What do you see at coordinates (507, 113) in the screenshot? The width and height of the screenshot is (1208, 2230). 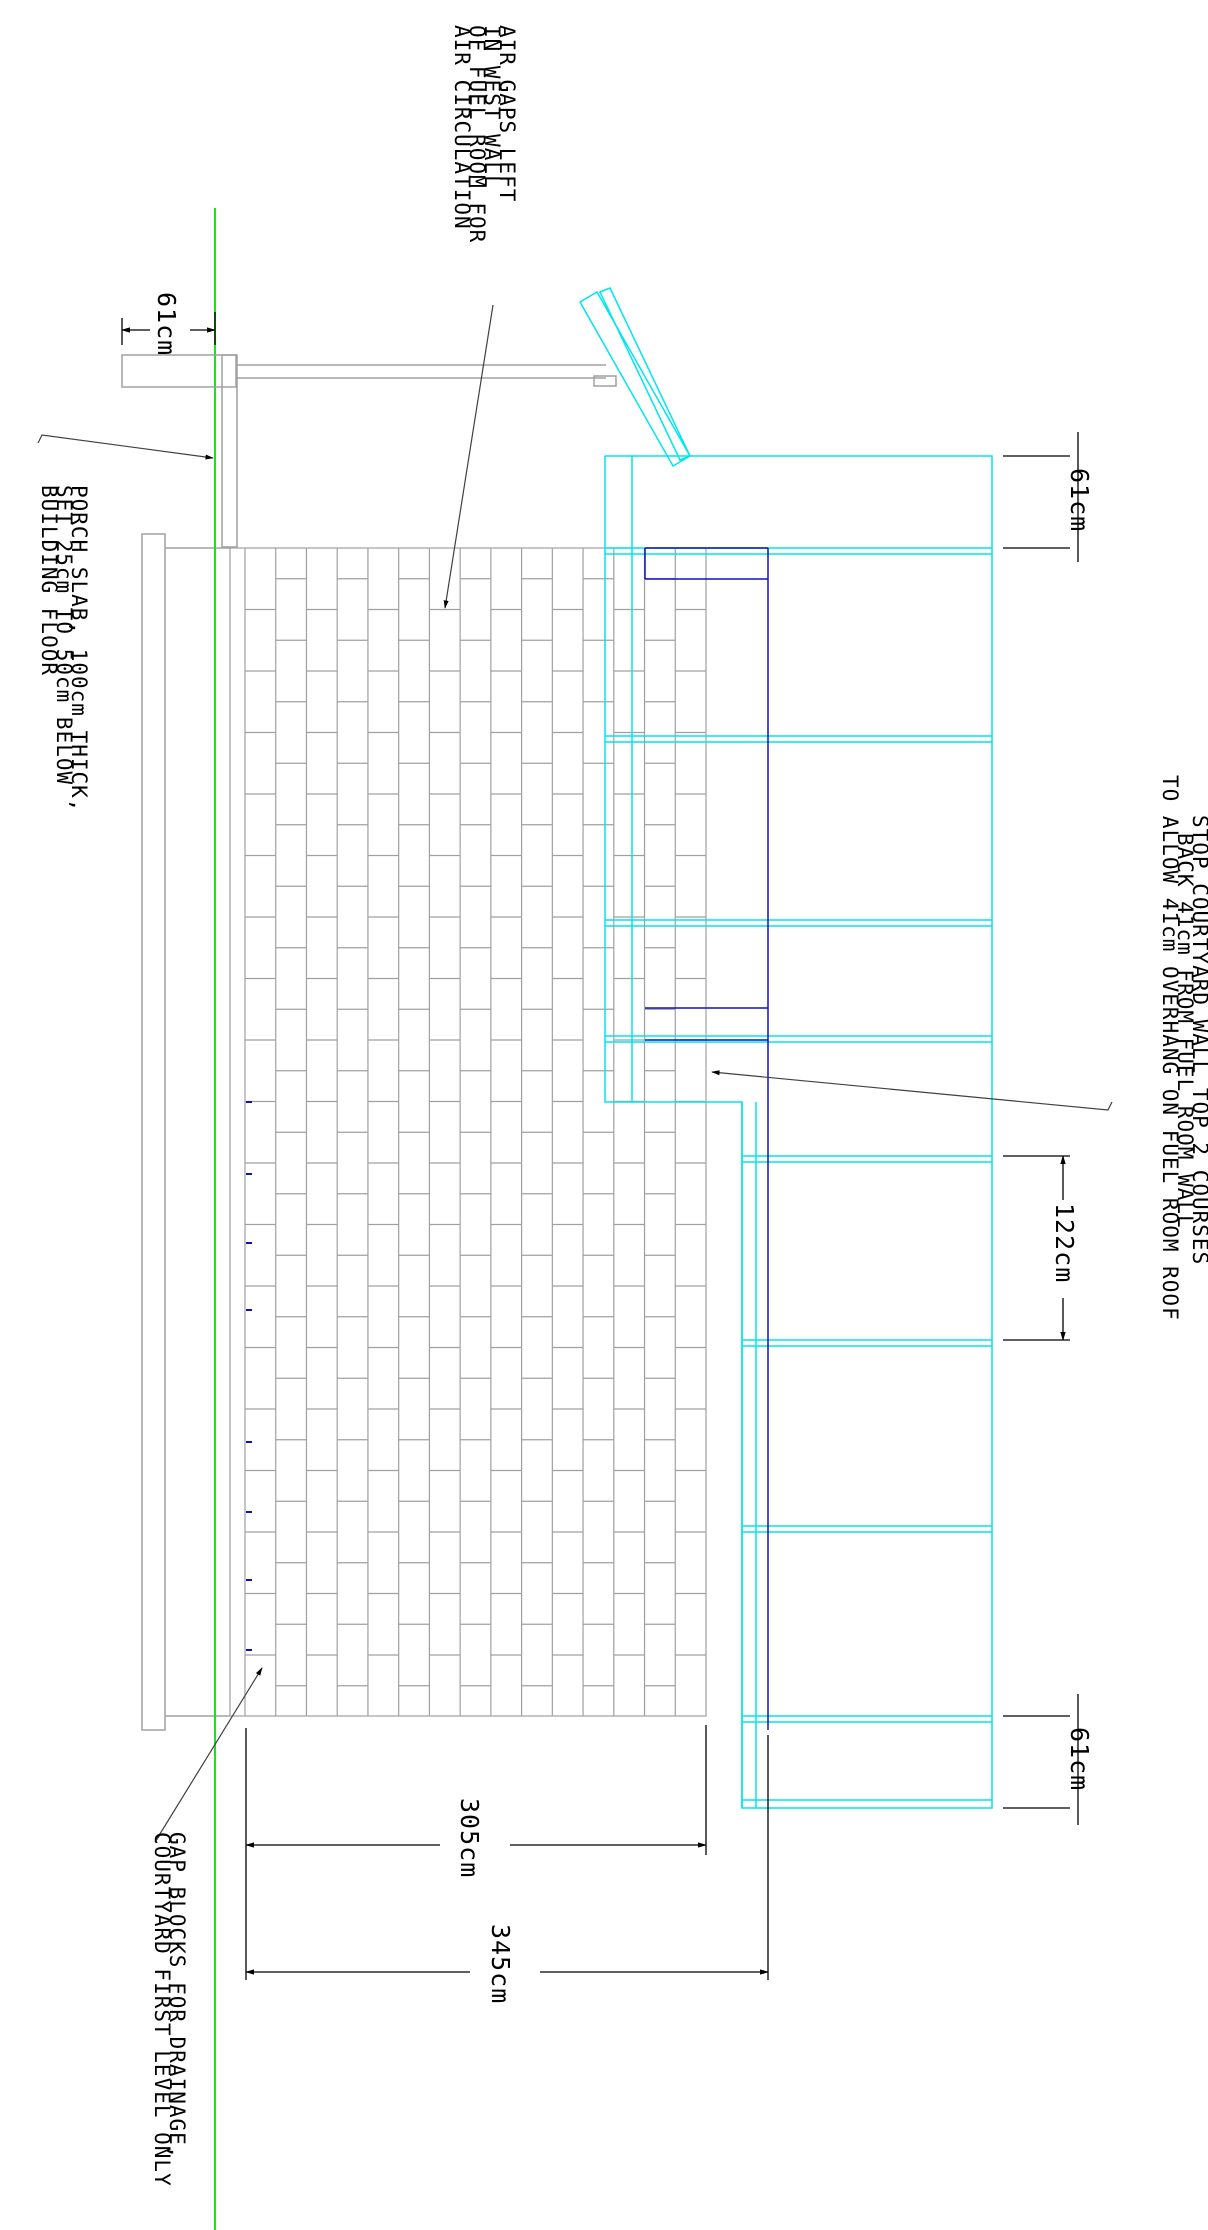 I see `air-gaps-line-1: AIR GAPS LEFT` at bounding box center [507, 113].